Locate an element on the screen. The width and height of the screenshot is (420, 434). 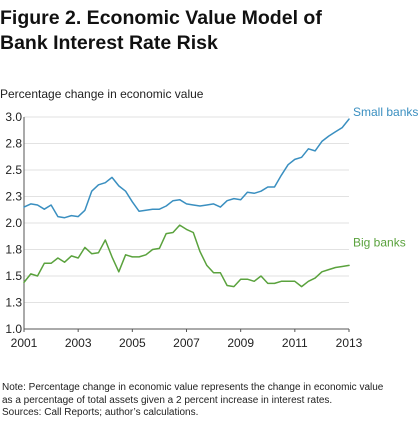
x-tick-labels: 2001 2003 2005 2007 2009 2011 2013 is located at coordinates (187, 339).